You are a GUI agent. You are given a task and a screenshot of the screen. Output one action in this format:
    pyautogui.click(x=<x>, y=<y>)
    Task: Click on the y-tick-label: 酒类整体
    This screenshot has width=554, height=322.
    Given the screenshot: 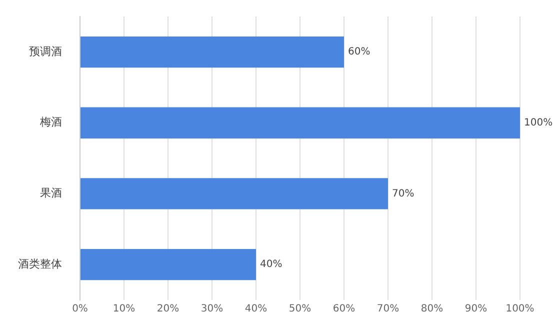 What is the action you would take?
    pyautogui.click(x=40, y=263)
    